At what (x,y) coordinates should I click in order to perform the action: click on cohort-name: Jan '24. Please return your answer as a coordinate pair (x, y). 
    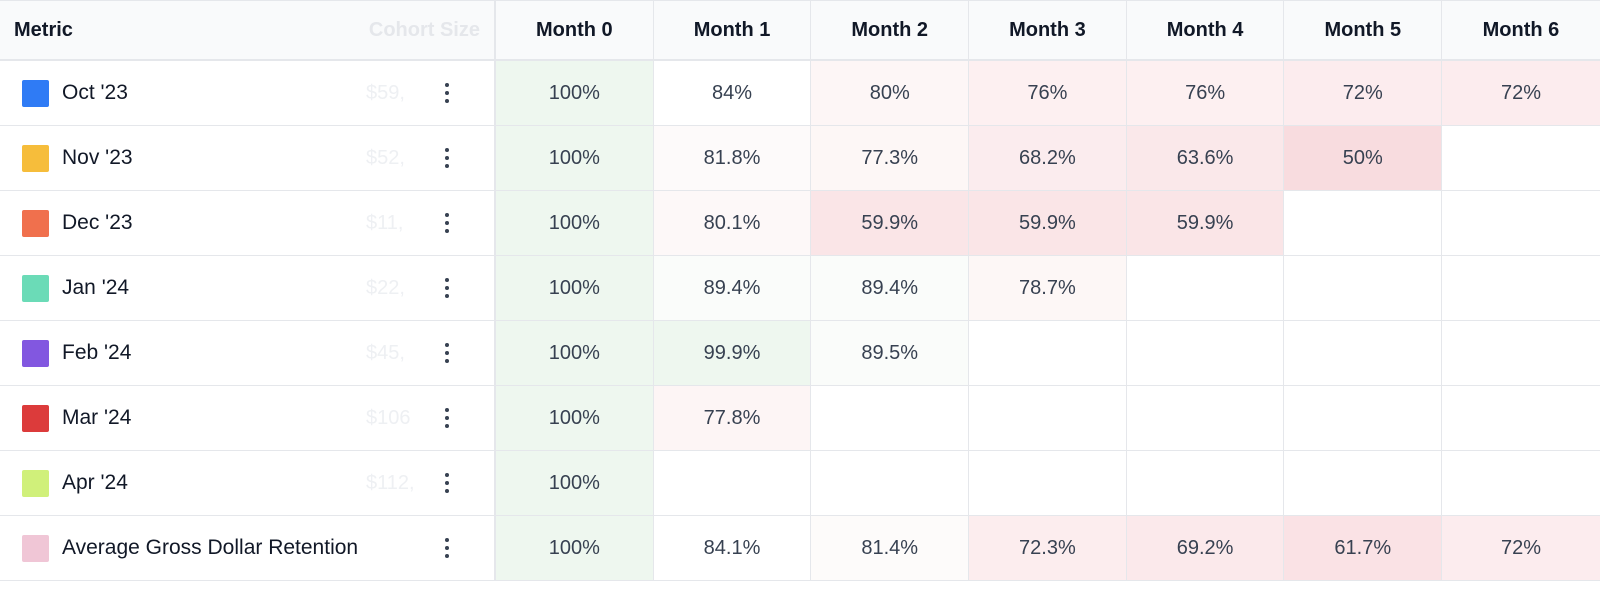
    Looking at the image, I should click on (96, 287).